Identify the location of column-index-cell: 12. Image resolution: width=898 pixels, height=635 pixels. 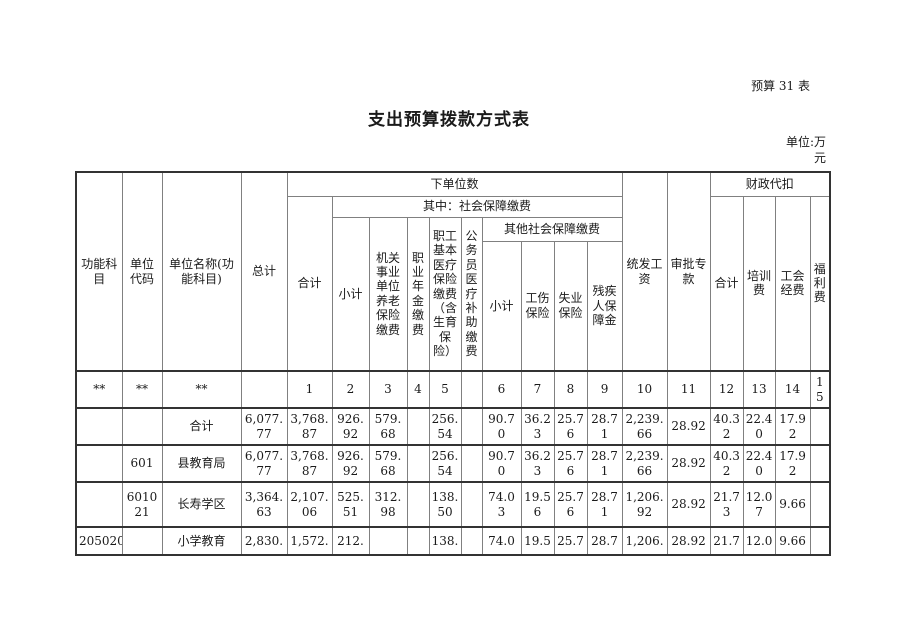
(726, 389).